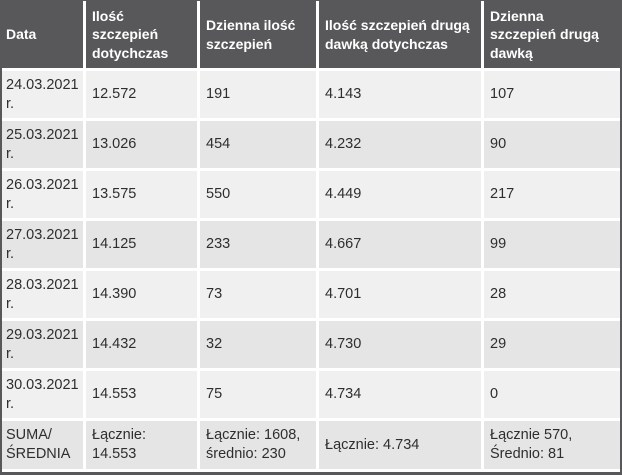  Describe the element at coordinates (401, 146) in the screenshot. I see `second-dose-total-cell: 4.232` at that location.